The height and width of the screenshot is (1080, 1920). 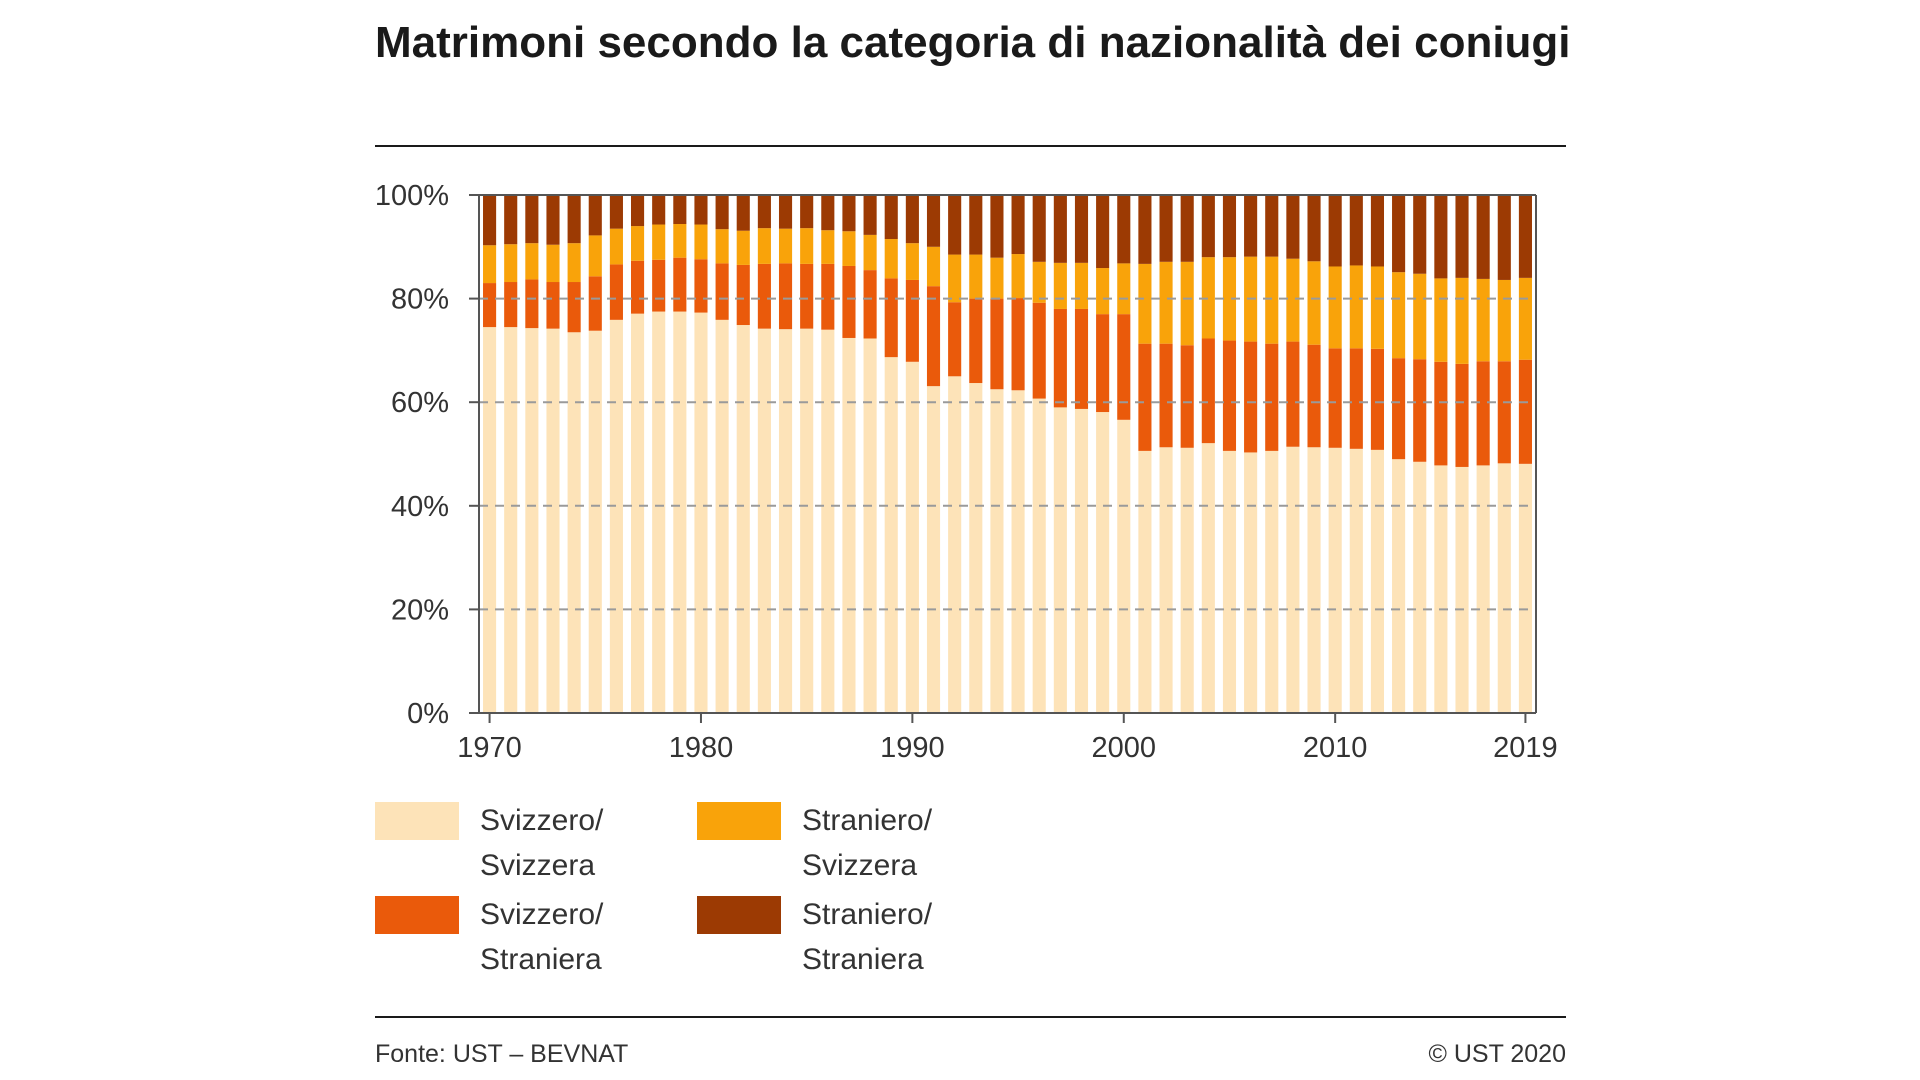 I want to click on legend-label: Svizzero/ Svizzera, so click(x=542, y=843).